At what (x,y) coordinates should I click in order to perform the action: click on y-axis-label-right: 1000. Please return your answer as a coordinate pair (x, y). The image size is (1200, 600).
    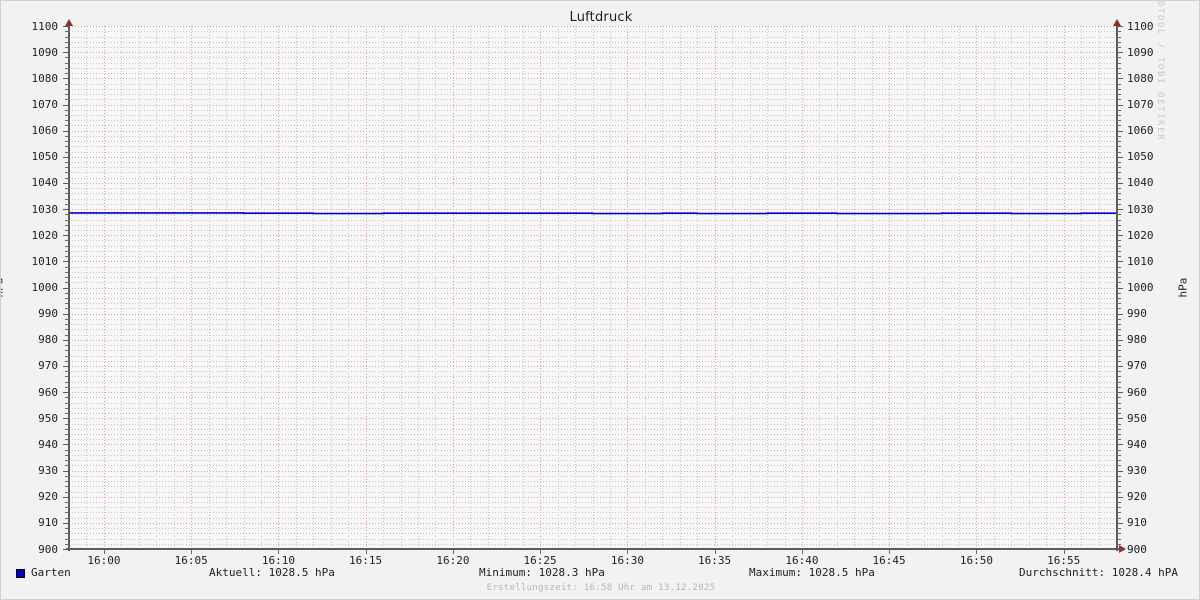
    Looking at the image, I should click on (1140, 287).